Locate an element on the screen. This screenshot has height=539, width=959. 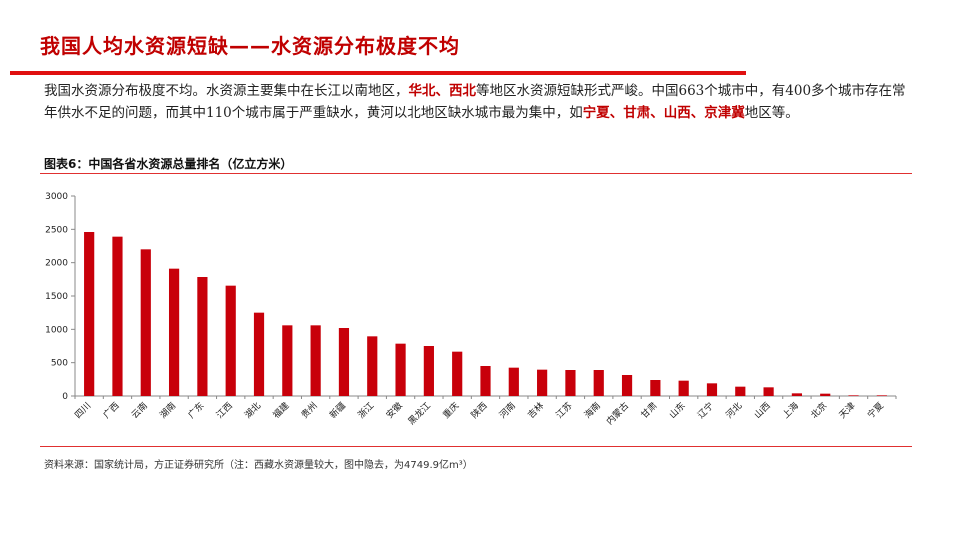
x-tick-label: 北京 is located at coordinates (818, 410).